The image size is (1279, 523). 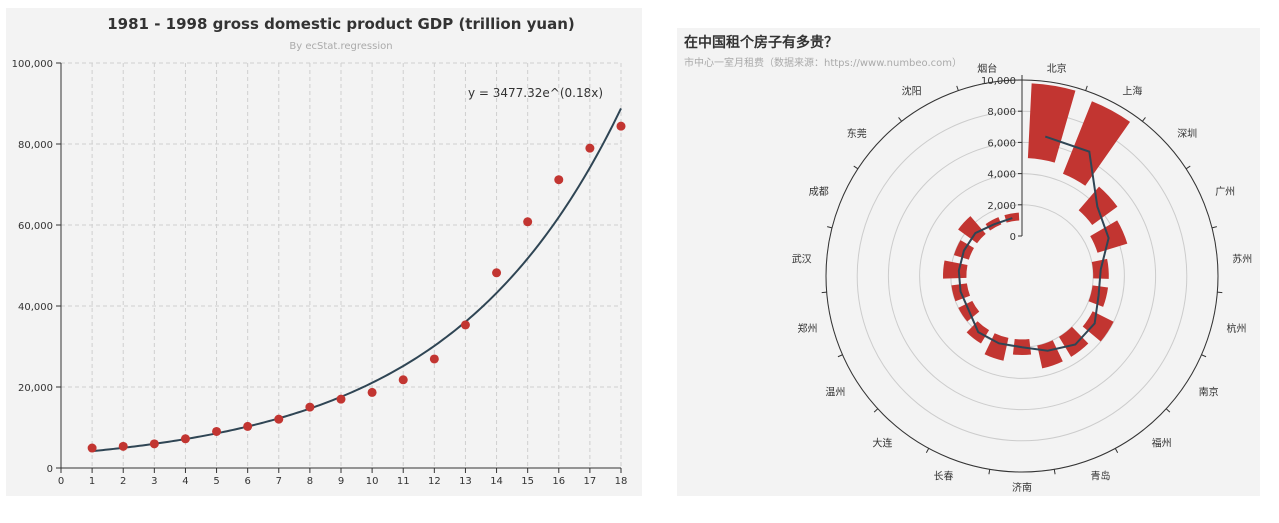 What do you see at coordinates (802, 259) in the screenshot?
I see `category-label: 武汉` at bounding box center [802, 259].